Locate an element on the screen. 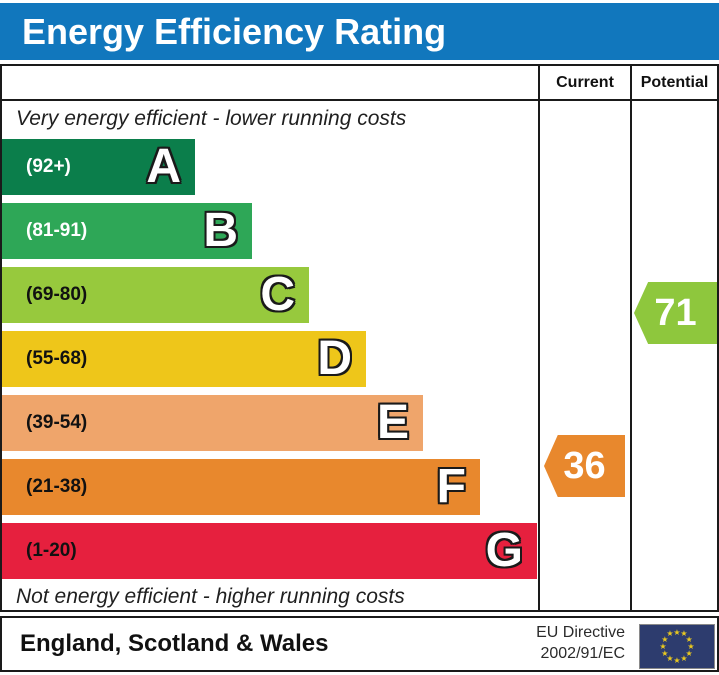  band-range-label: (92+) is located at coordinates (48, 166).